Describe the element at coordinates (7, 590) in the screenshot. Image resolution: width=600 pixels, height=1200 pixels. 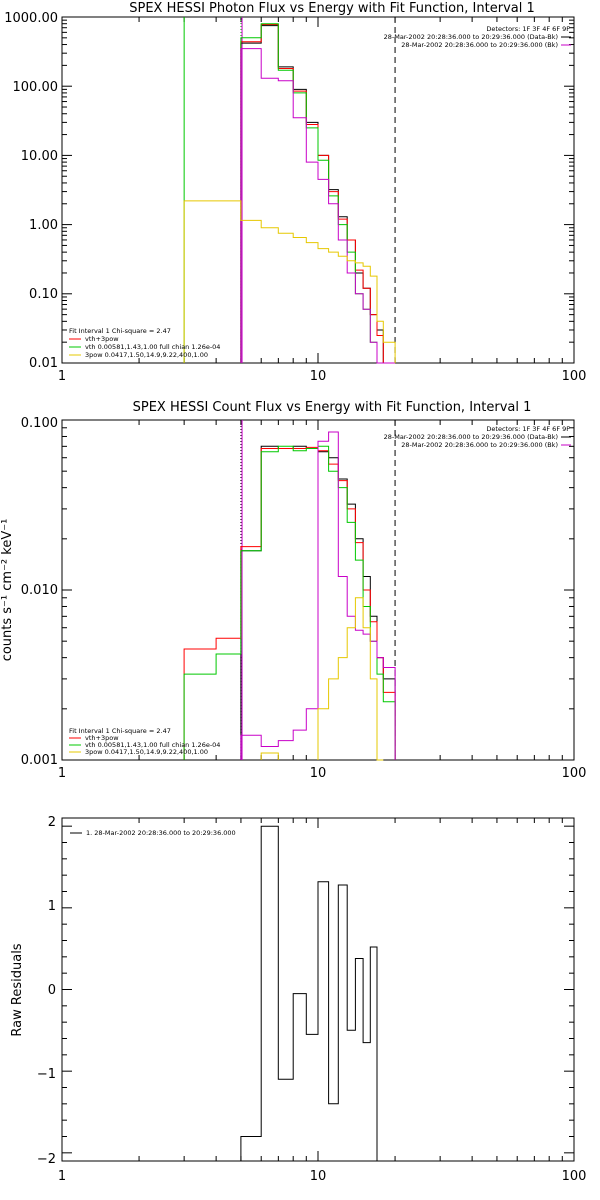
I see `count-flux-y-axis-label: counts s⁻¹ cm⁻² keV⁻¹` at that location.